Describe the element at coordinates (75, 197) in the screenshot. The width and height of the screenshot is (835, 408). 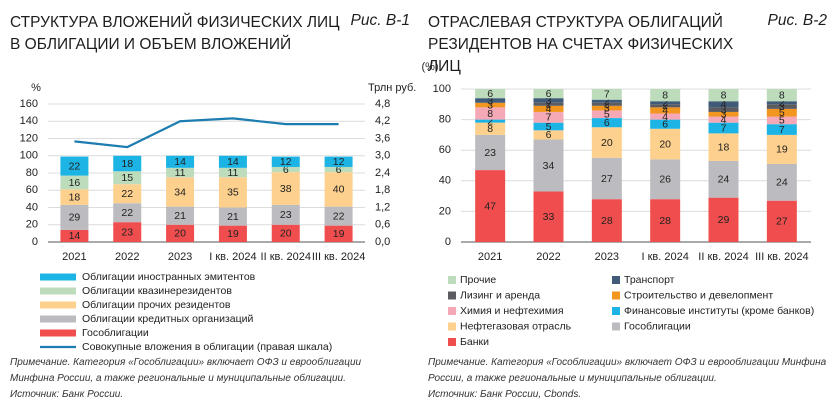
I see `value-label: 18` at that location.